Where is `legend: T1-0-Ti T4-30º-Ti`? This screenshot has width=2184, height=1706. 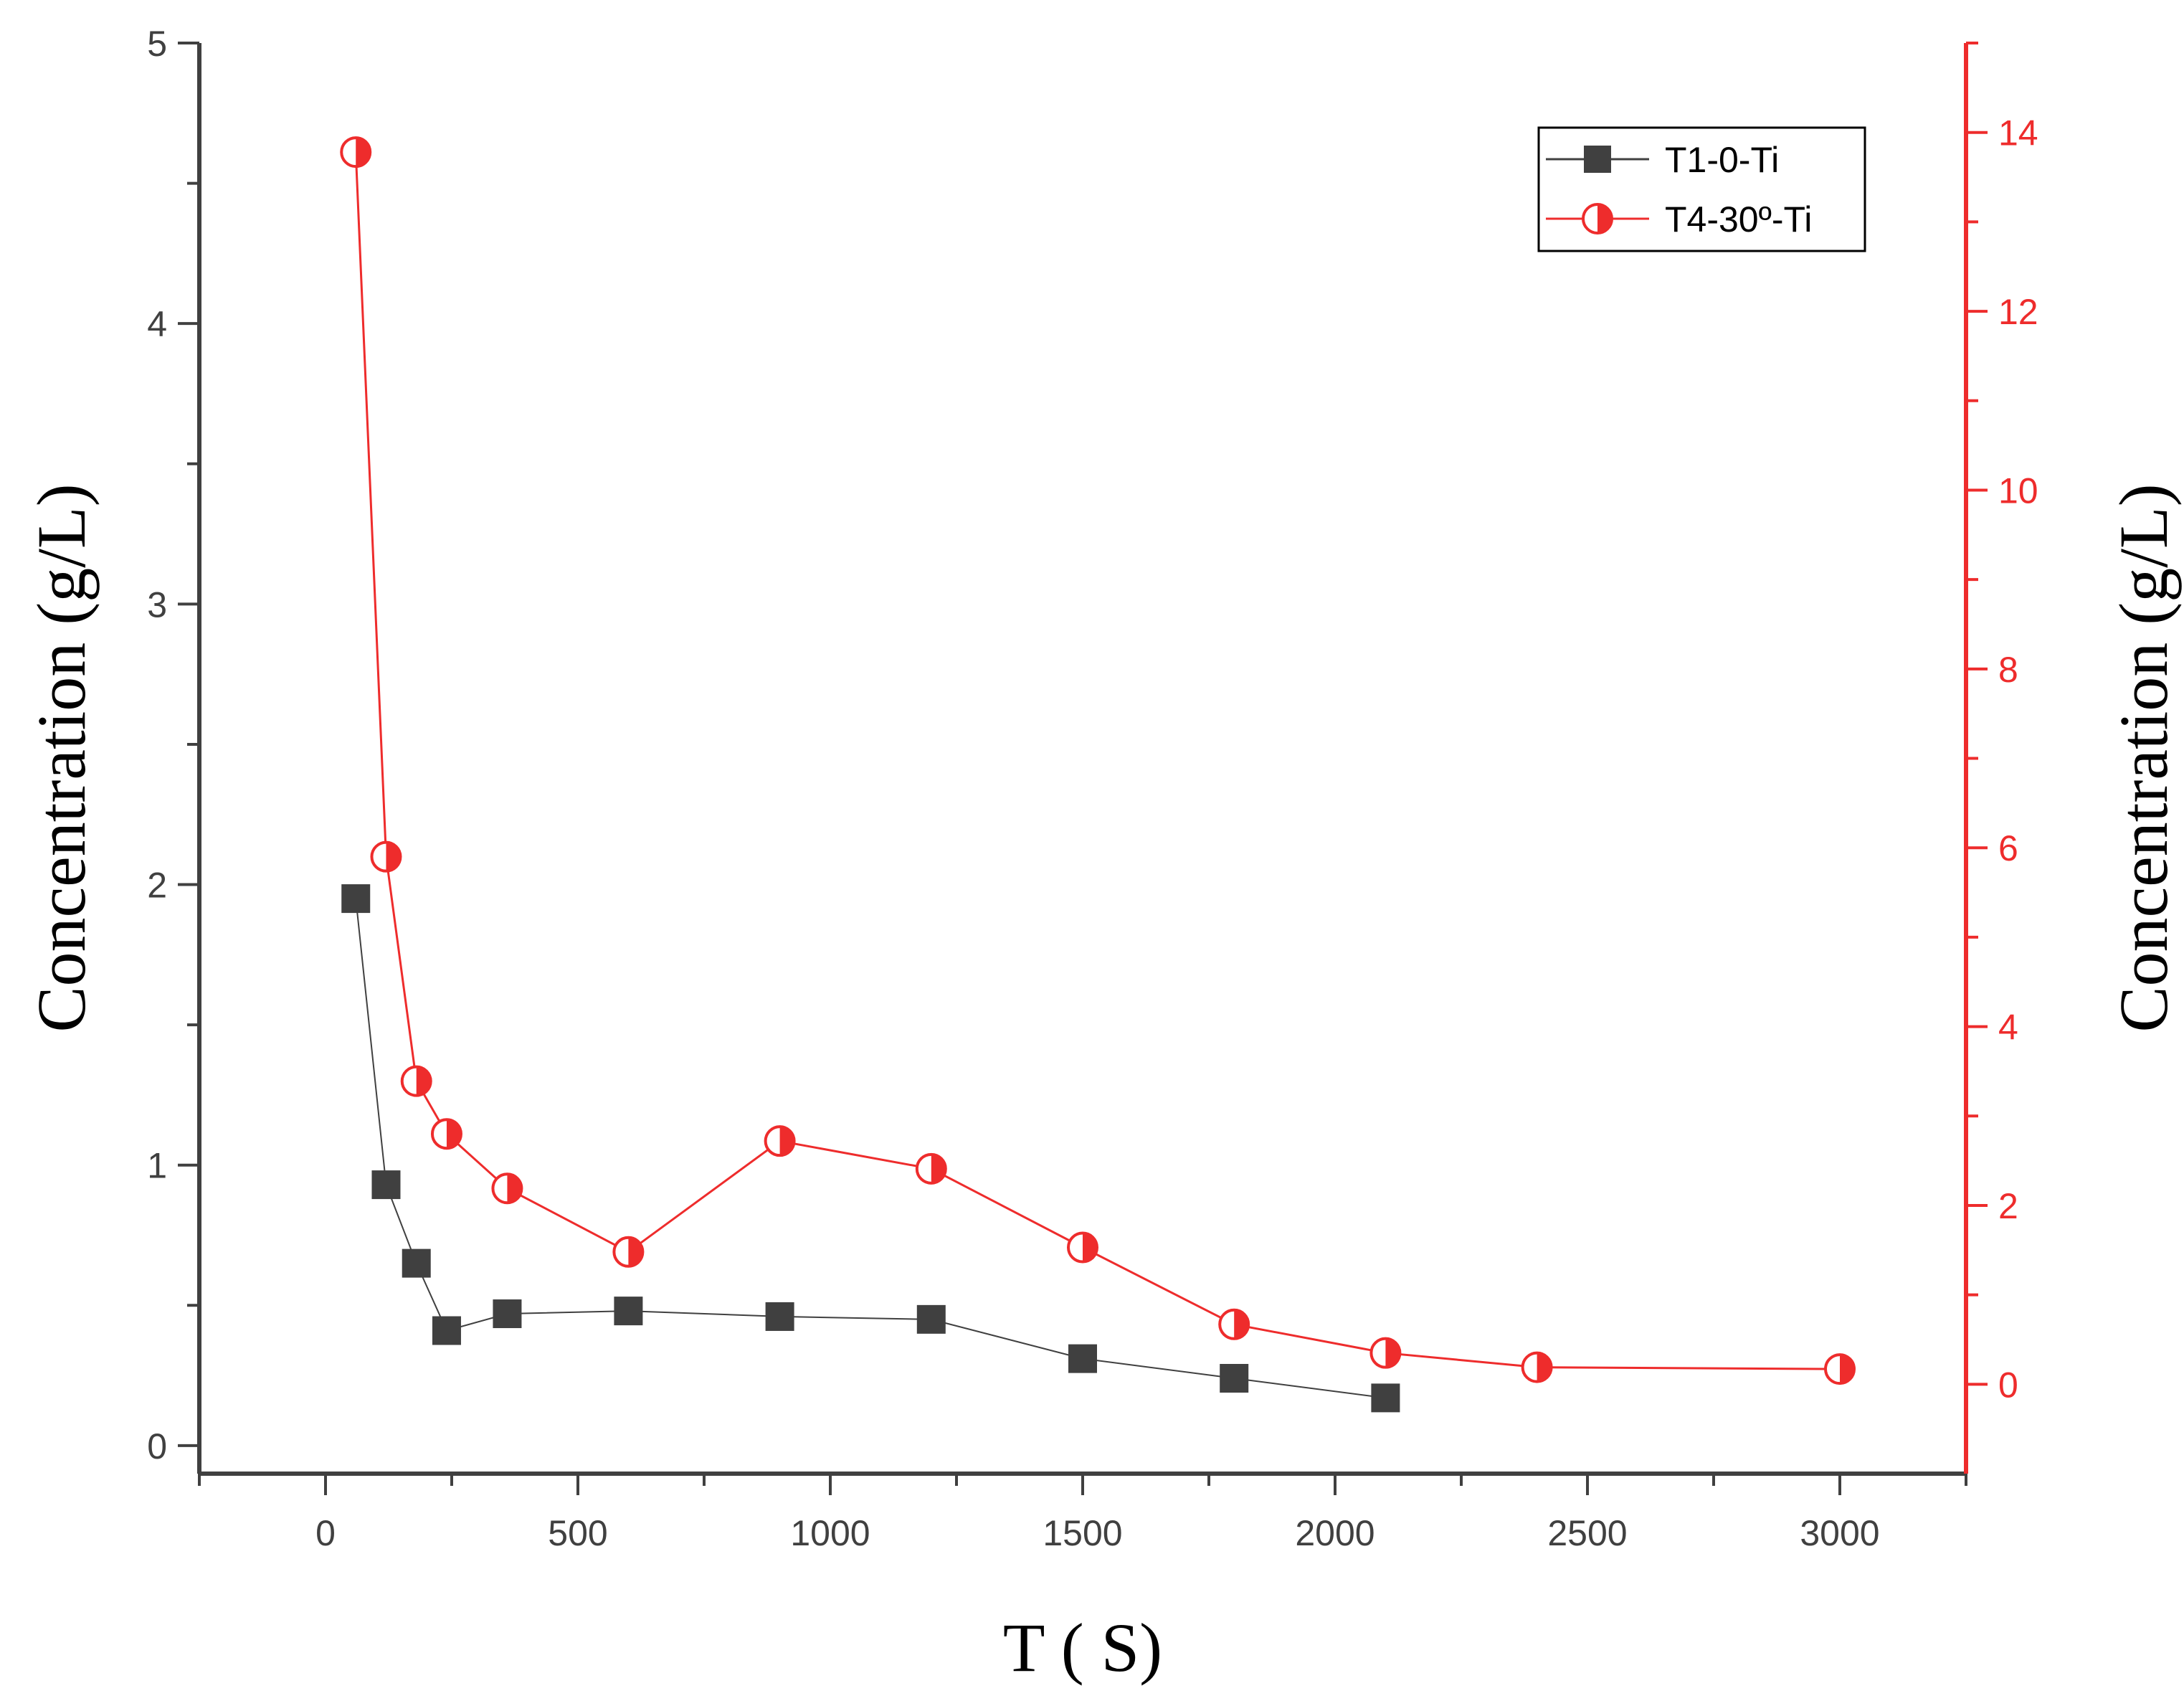 legend: T1-0-Ti T4-30º-Ti is located at coordinates (1702, 189).